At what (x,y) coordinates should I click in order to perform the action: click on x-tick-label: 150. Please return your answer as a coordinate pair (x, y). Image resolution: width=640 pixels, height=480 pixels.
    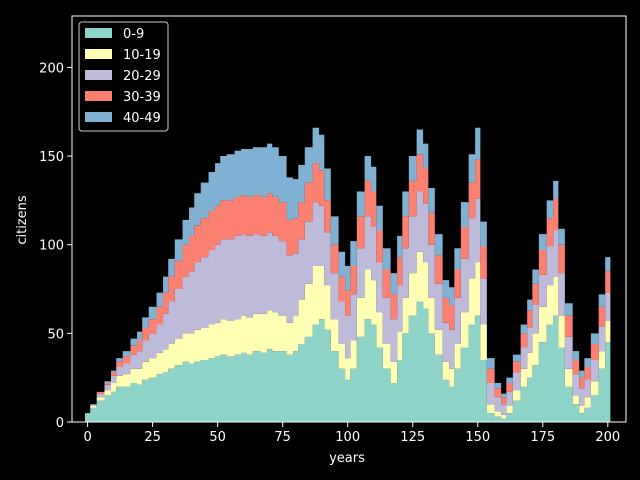
    Looking at the image, I should click on (477, 437).